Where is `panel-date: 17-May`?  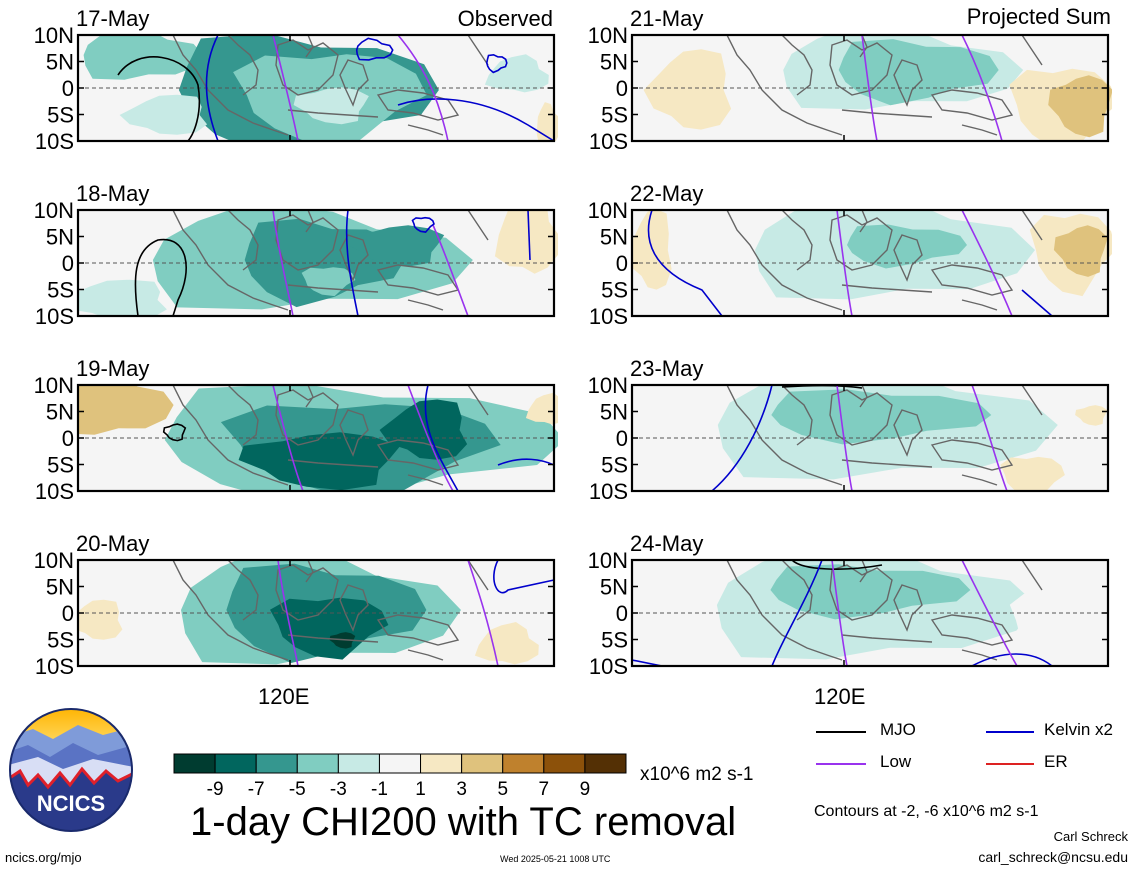
panel-date: 17-May is located at coordinates (112, 18).